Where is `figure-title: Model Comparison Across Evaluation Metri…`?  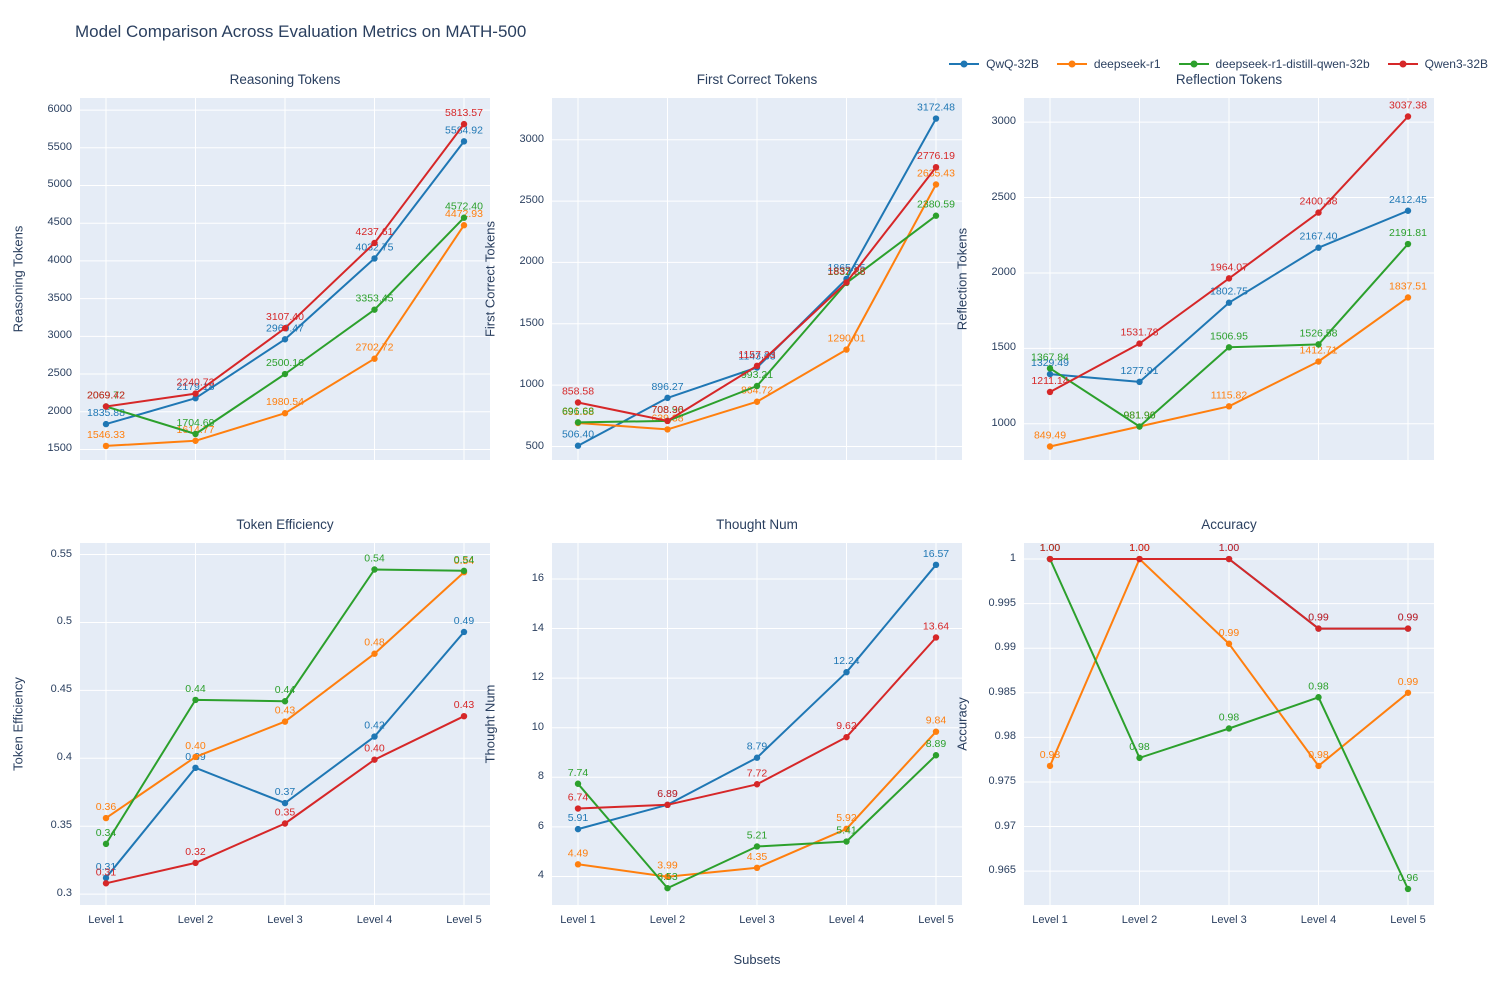 figure-title: Model Comparison Across Evaluation Metri… is located at coordinates (301, 31).